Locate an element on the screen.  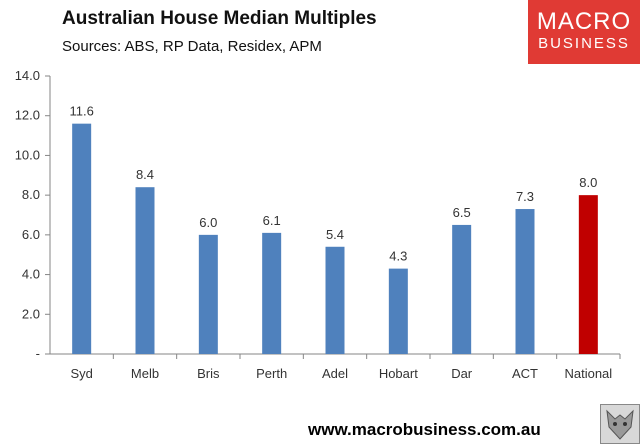
y-tick-label: 8.0 is located at coordinates (31, 194).